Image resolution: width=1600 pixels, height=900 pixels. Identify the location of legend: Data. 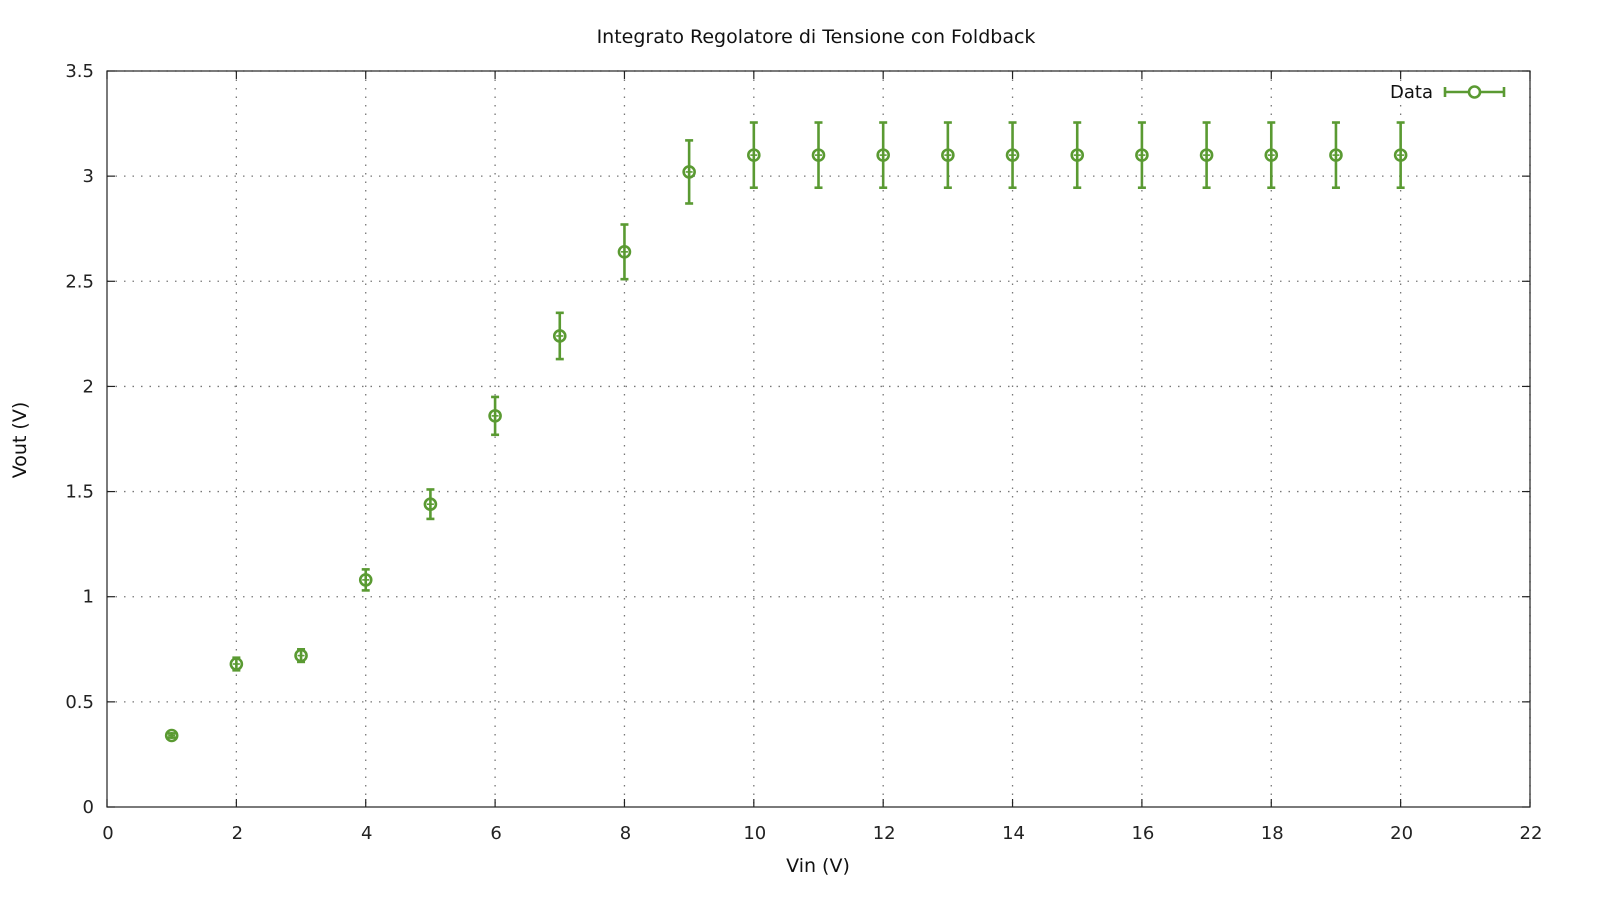
(1448, 92).